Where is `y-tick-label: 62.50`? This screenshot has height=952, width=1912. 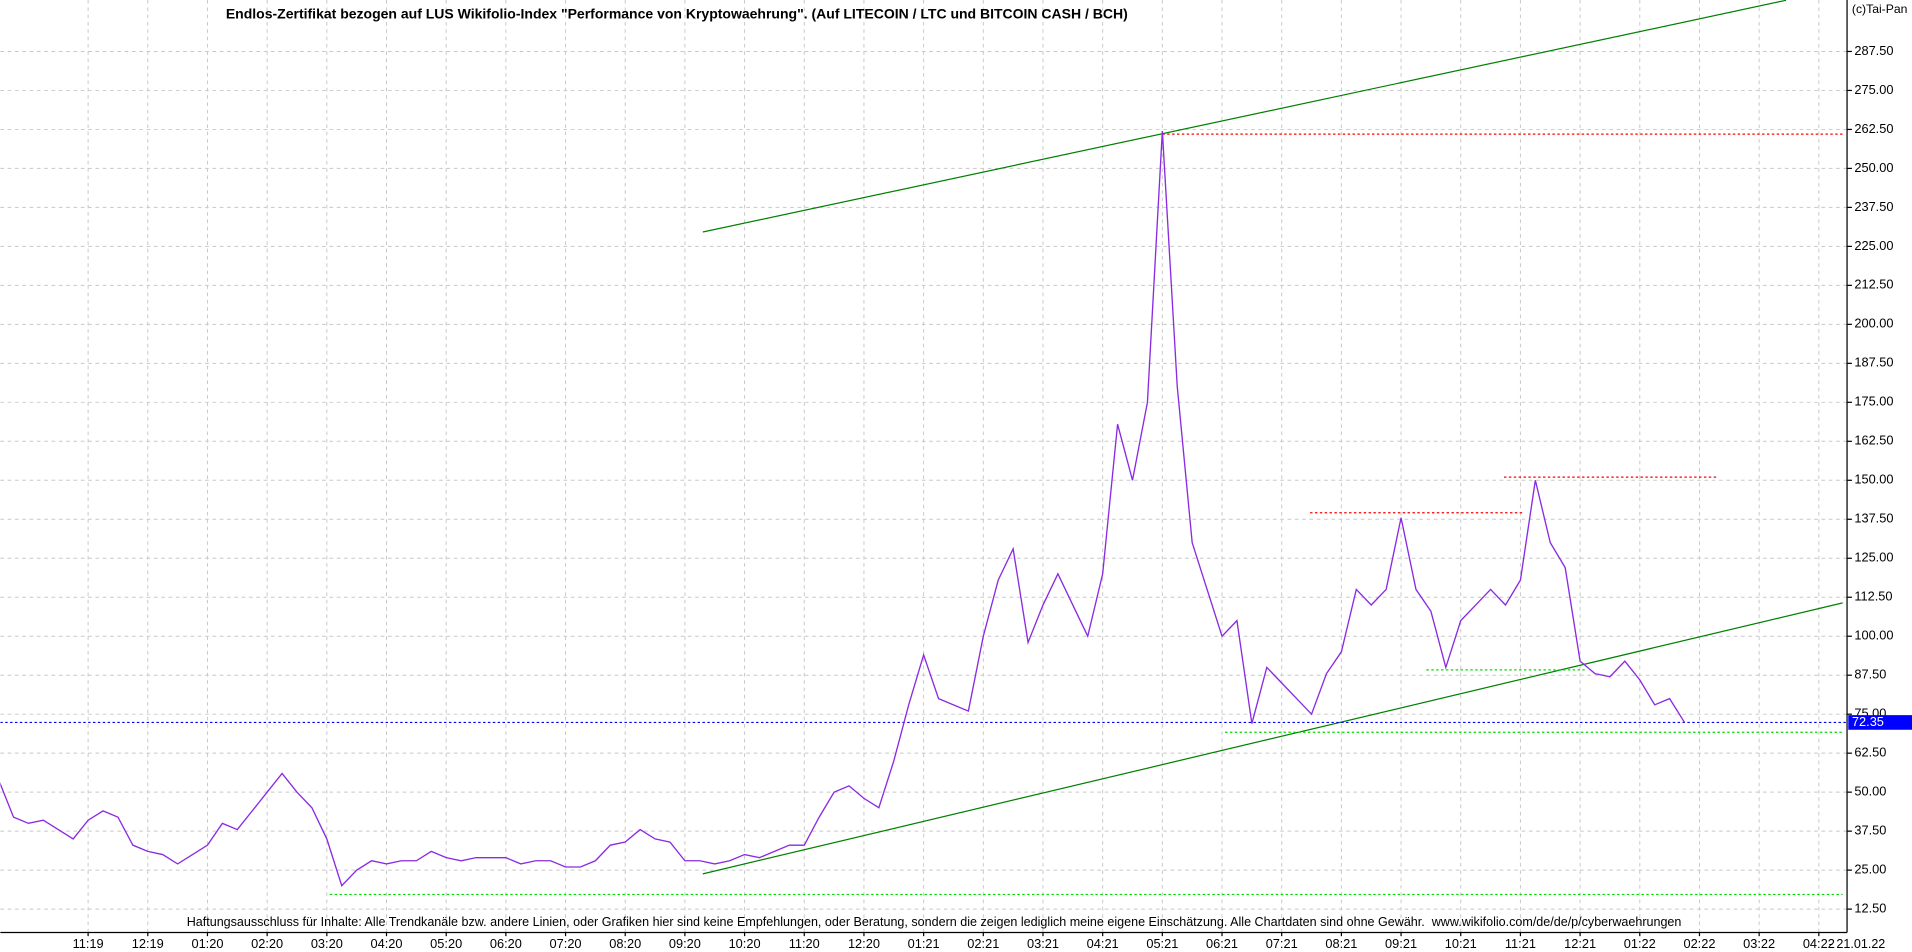 y-tick-label: 62.50 is located at coordinates (1870, 752).